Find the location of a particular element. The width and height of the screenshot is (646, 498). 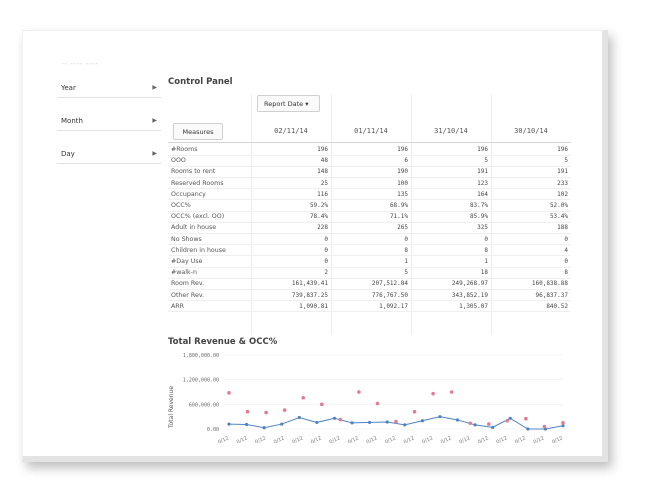

cell-value: 25 is located at coordinates (291, 183).